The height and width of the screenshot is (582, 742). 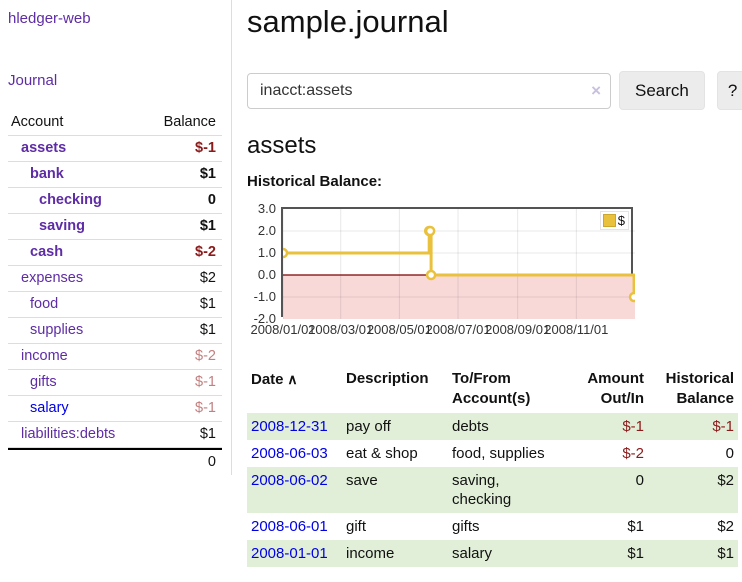 I want to click on register-description: income, so click(x=370, y=553).